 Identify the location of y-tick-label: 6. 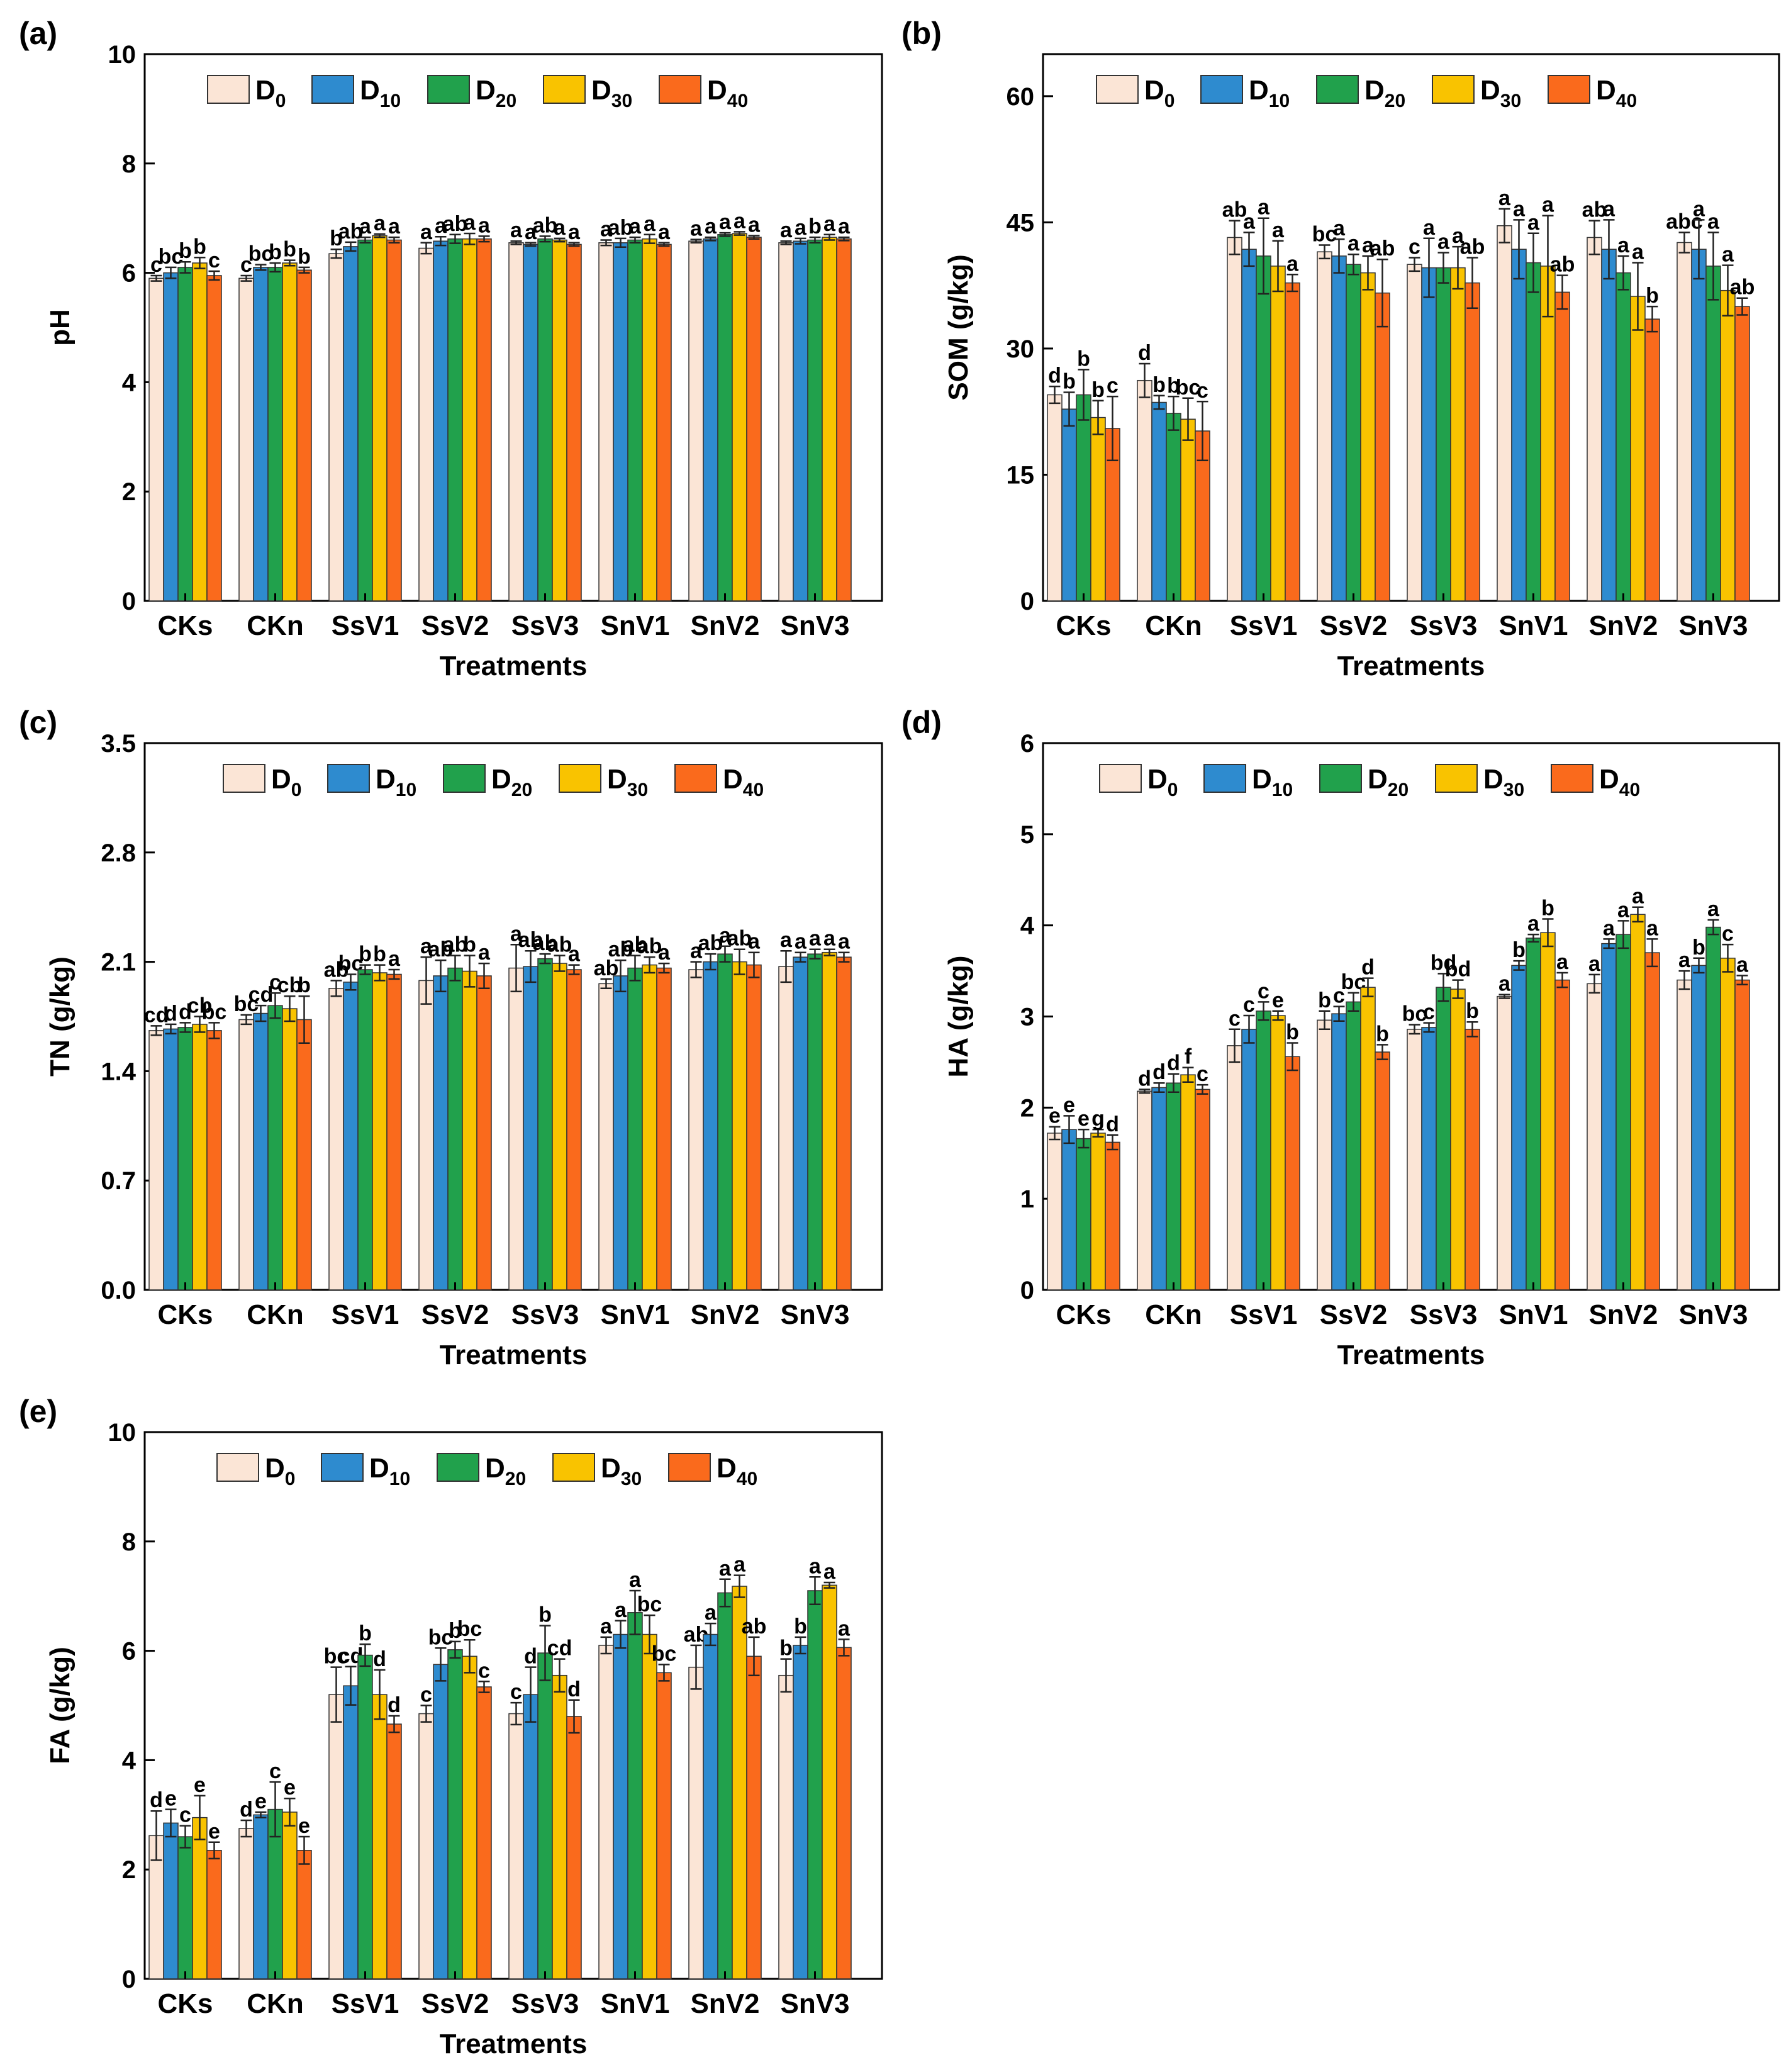
(1027, 744).